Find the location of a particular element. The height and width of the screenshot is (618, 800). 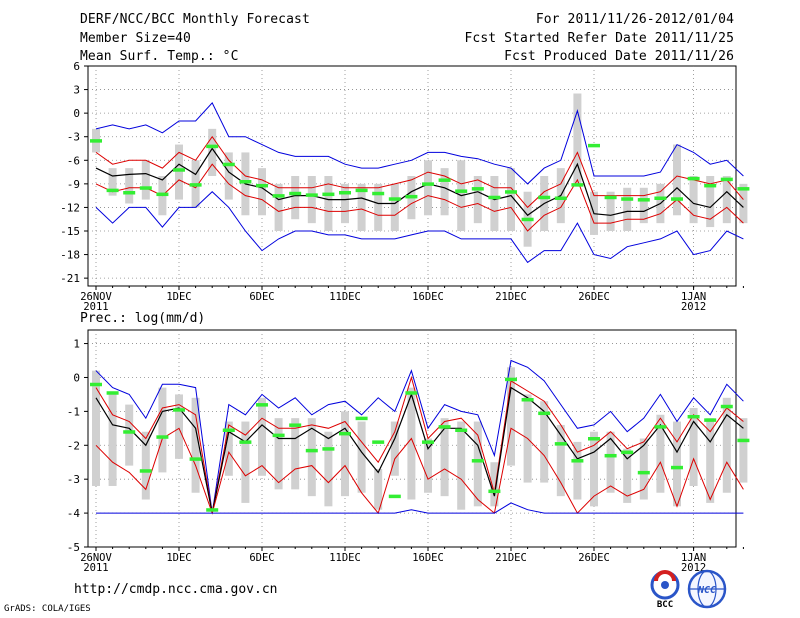

forecast-period-label: For 2011/11/26-2012/01/04 is located at coordinates (634, 19).